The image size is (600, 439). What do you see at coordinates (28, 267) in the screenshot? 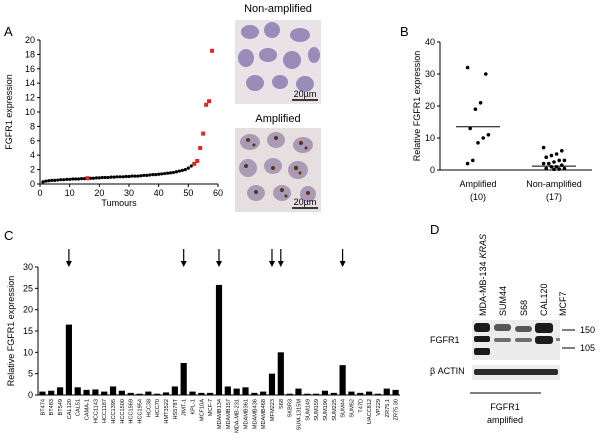
I see `y-tick-label: 30` at bounding box center [28, 267].